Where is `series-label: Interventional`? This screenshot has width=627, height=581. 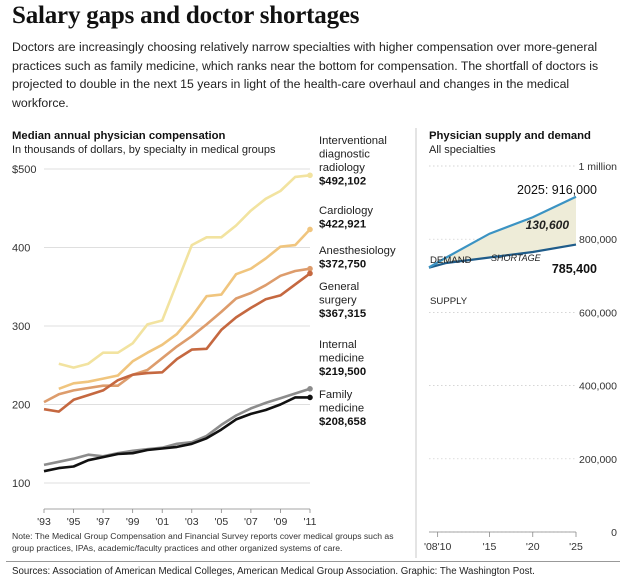
series-label: Interventional is located at coordinates (353, 141).